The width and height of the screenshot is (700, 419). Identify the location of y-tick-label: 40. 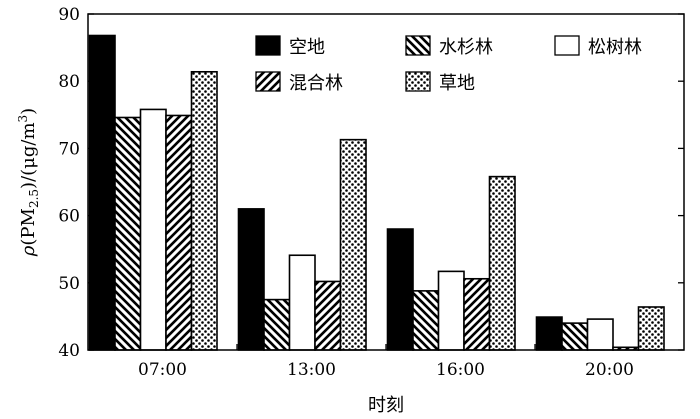
(69, 351).